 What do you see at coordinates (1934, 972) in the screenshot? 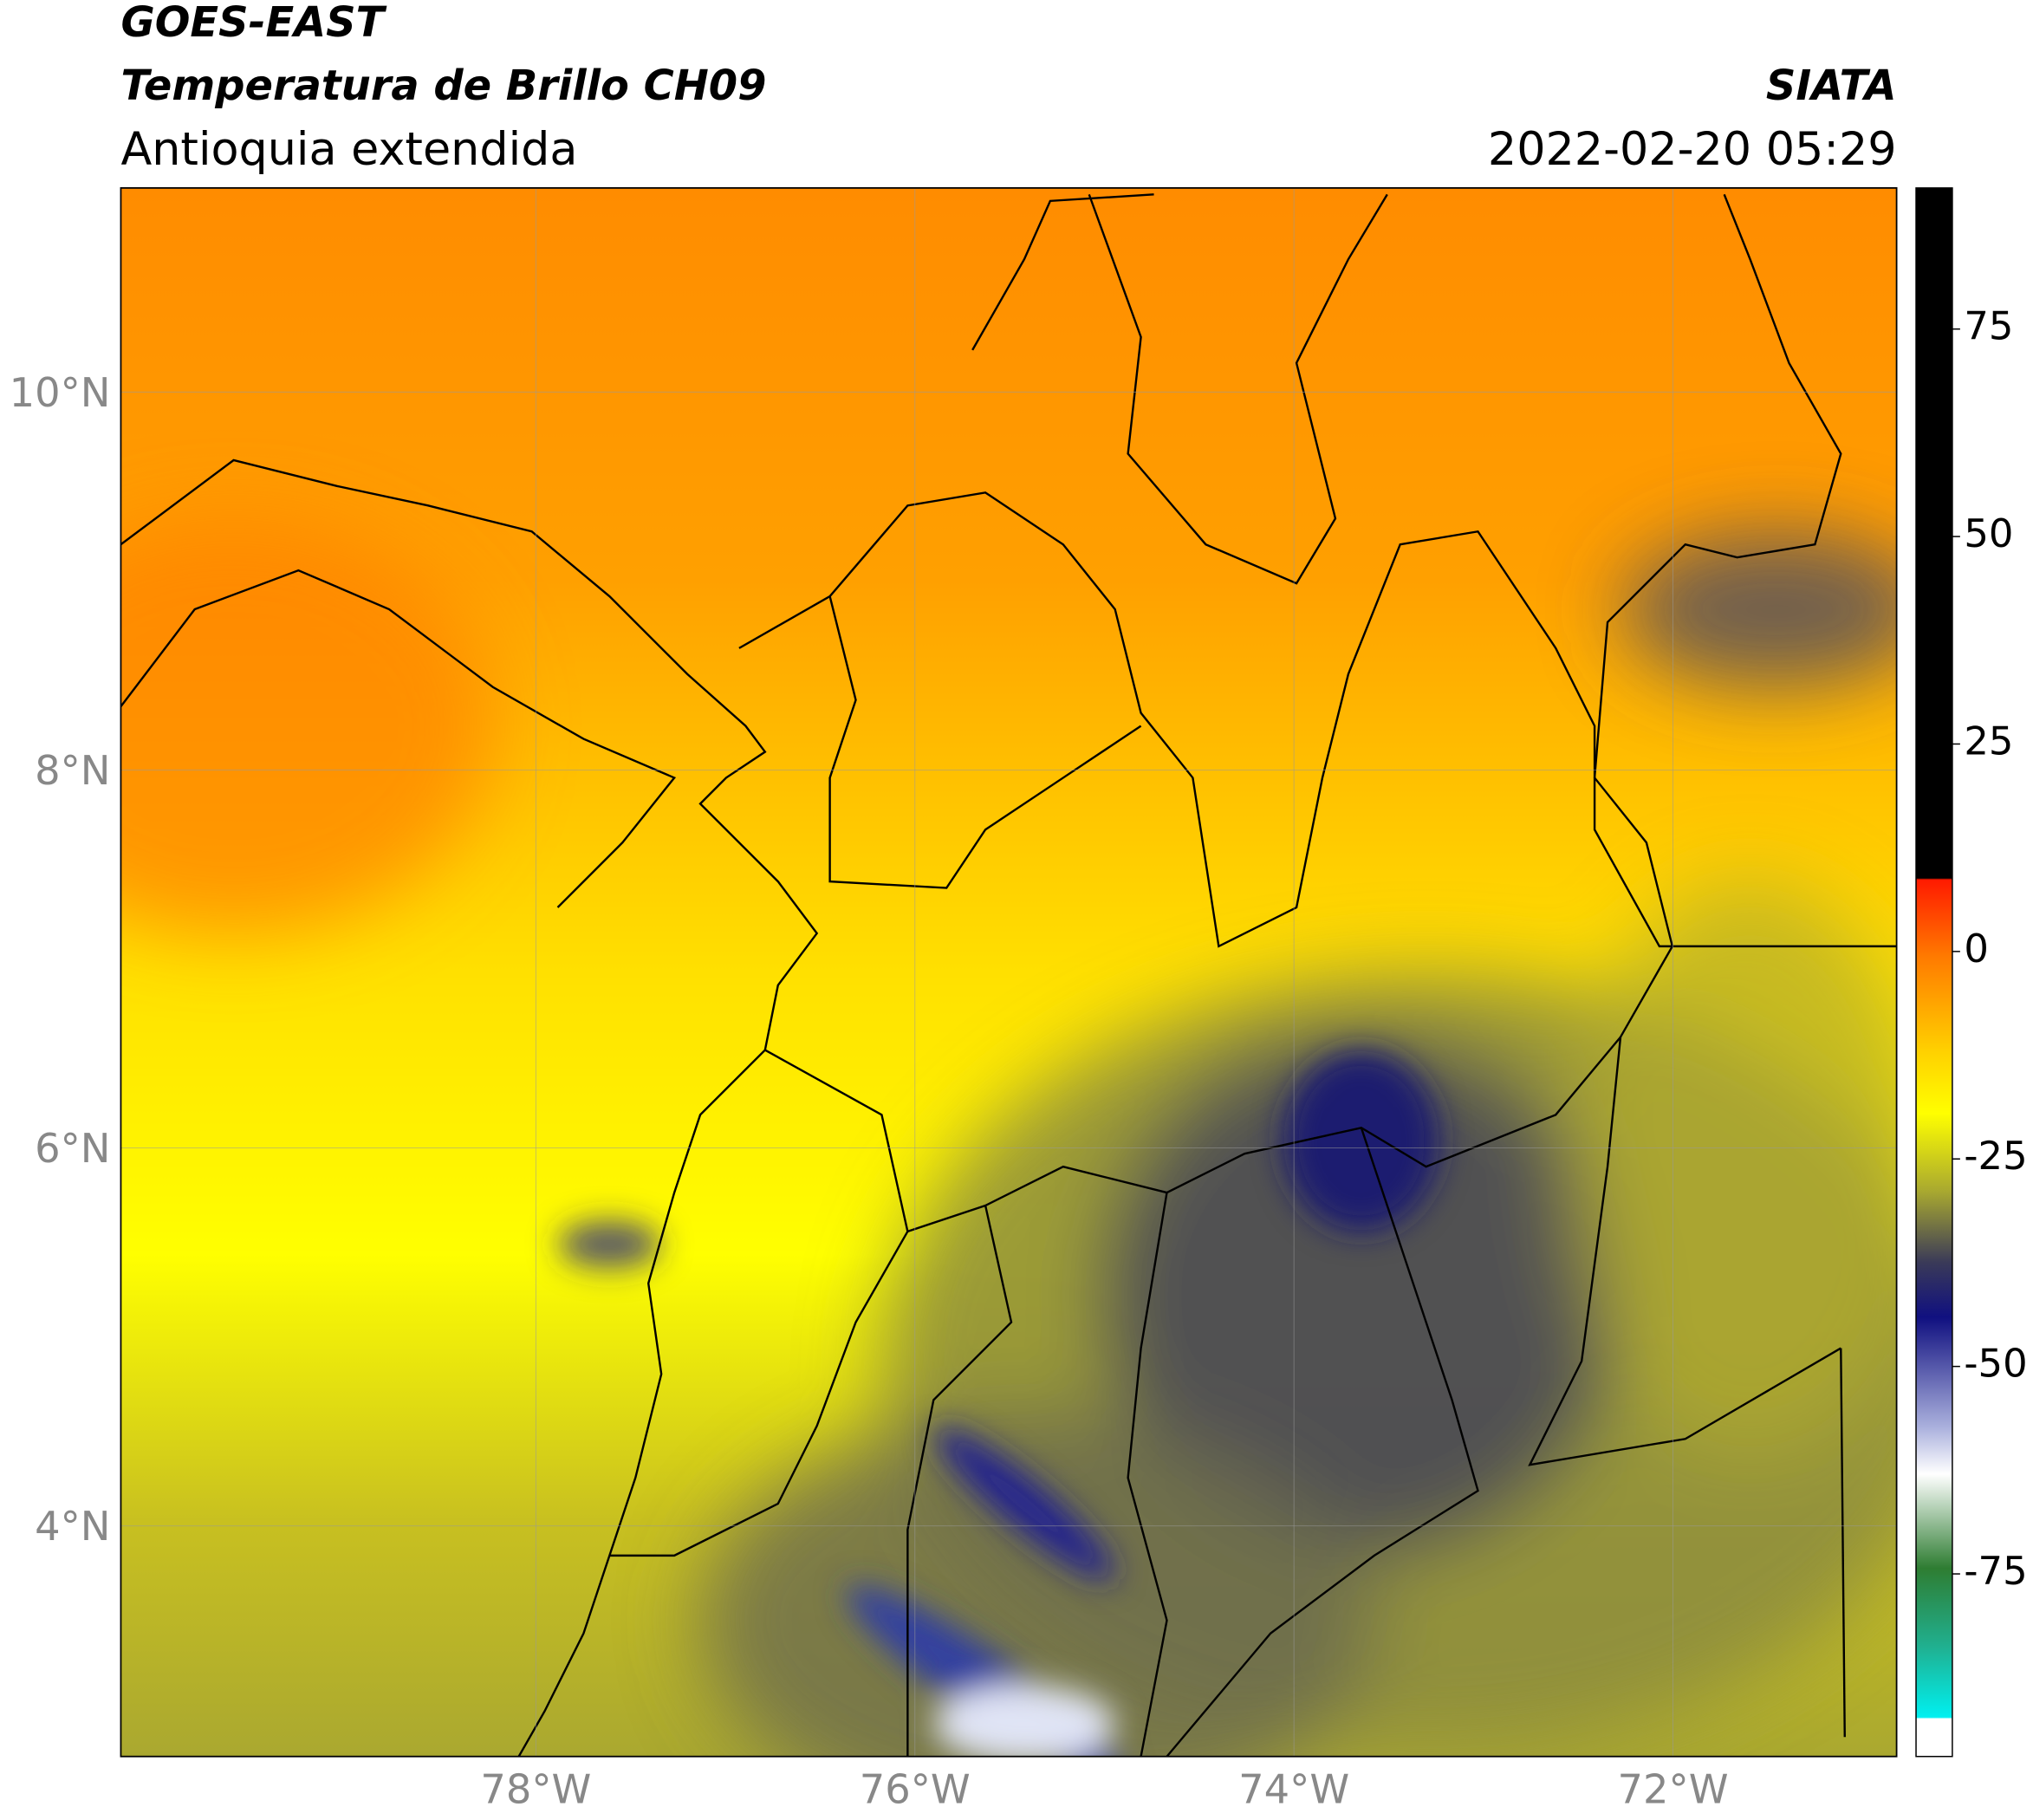
I see `colorbar` at bounding box center [1934, 972].